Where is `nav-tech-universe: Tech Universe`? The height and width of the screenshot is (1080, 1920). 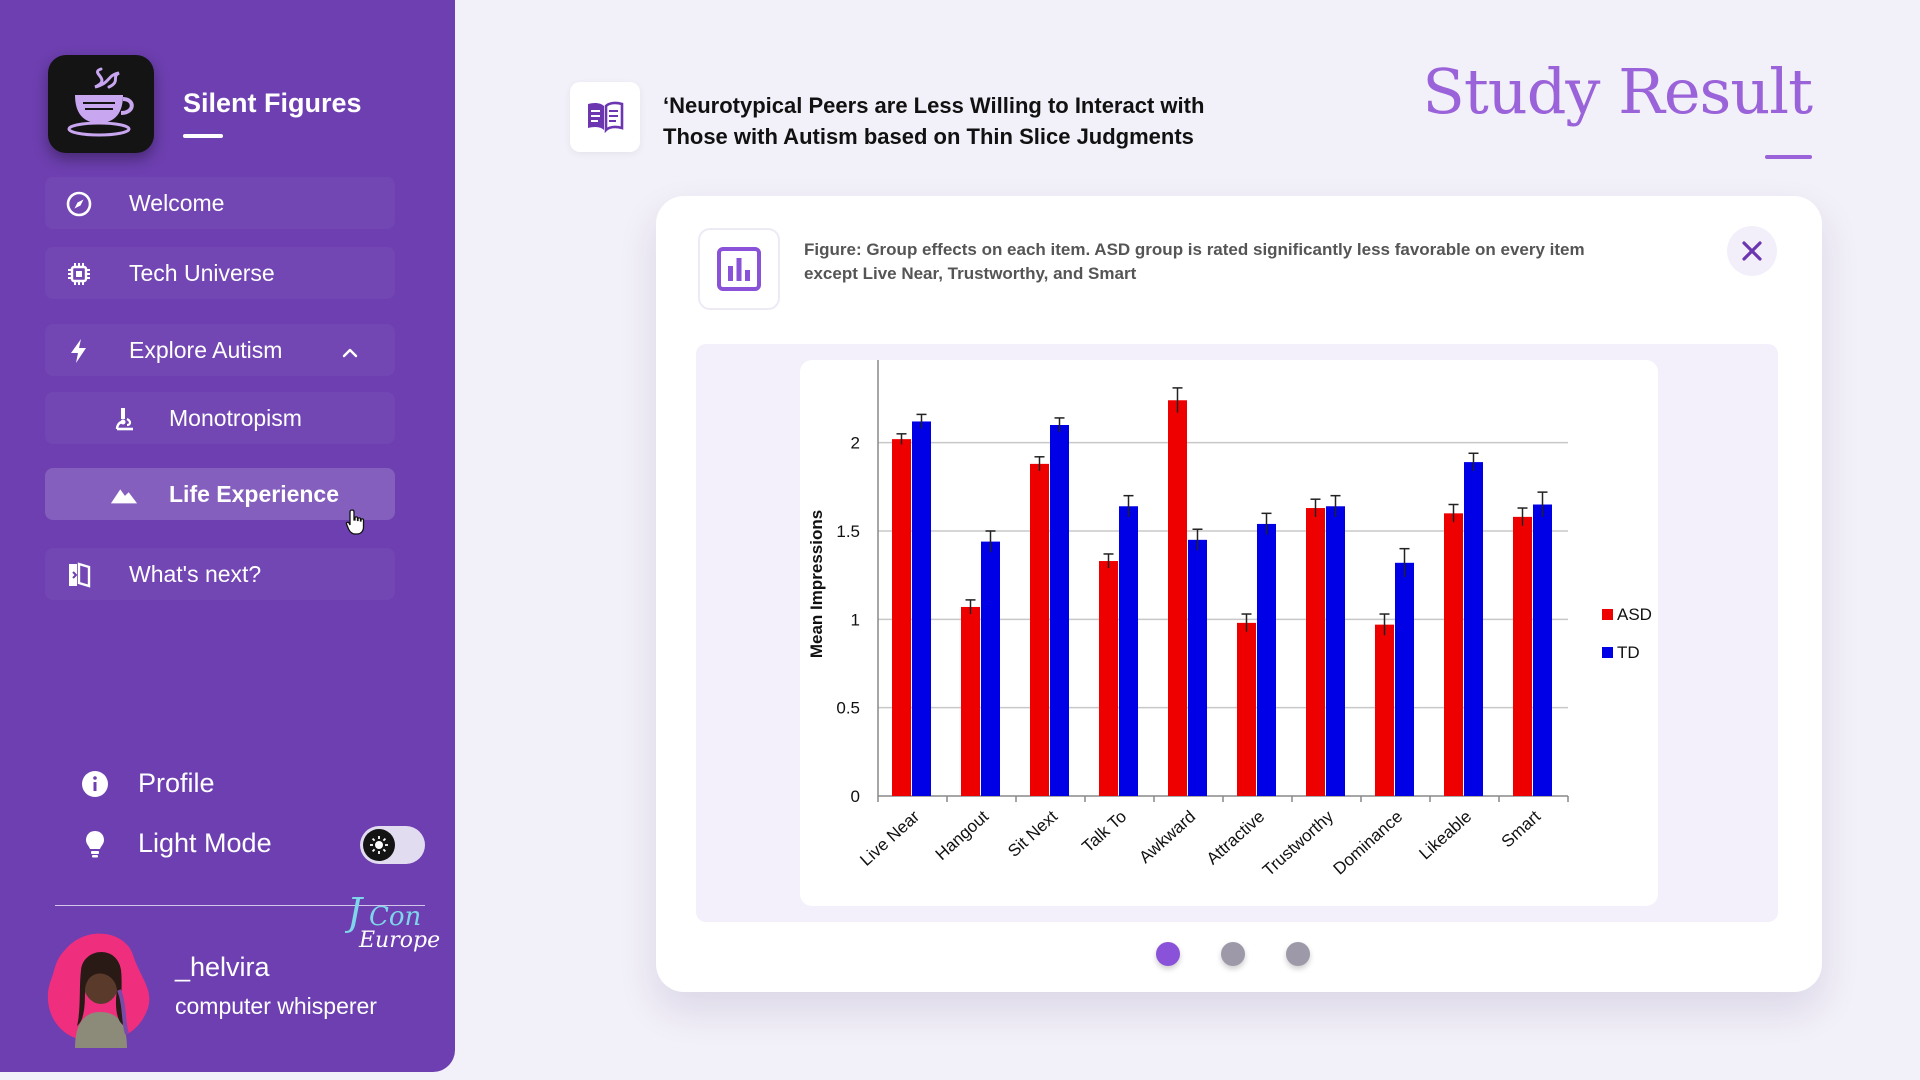 nav-tech-universe: Tech Universe is located at coordinates (220, 273).